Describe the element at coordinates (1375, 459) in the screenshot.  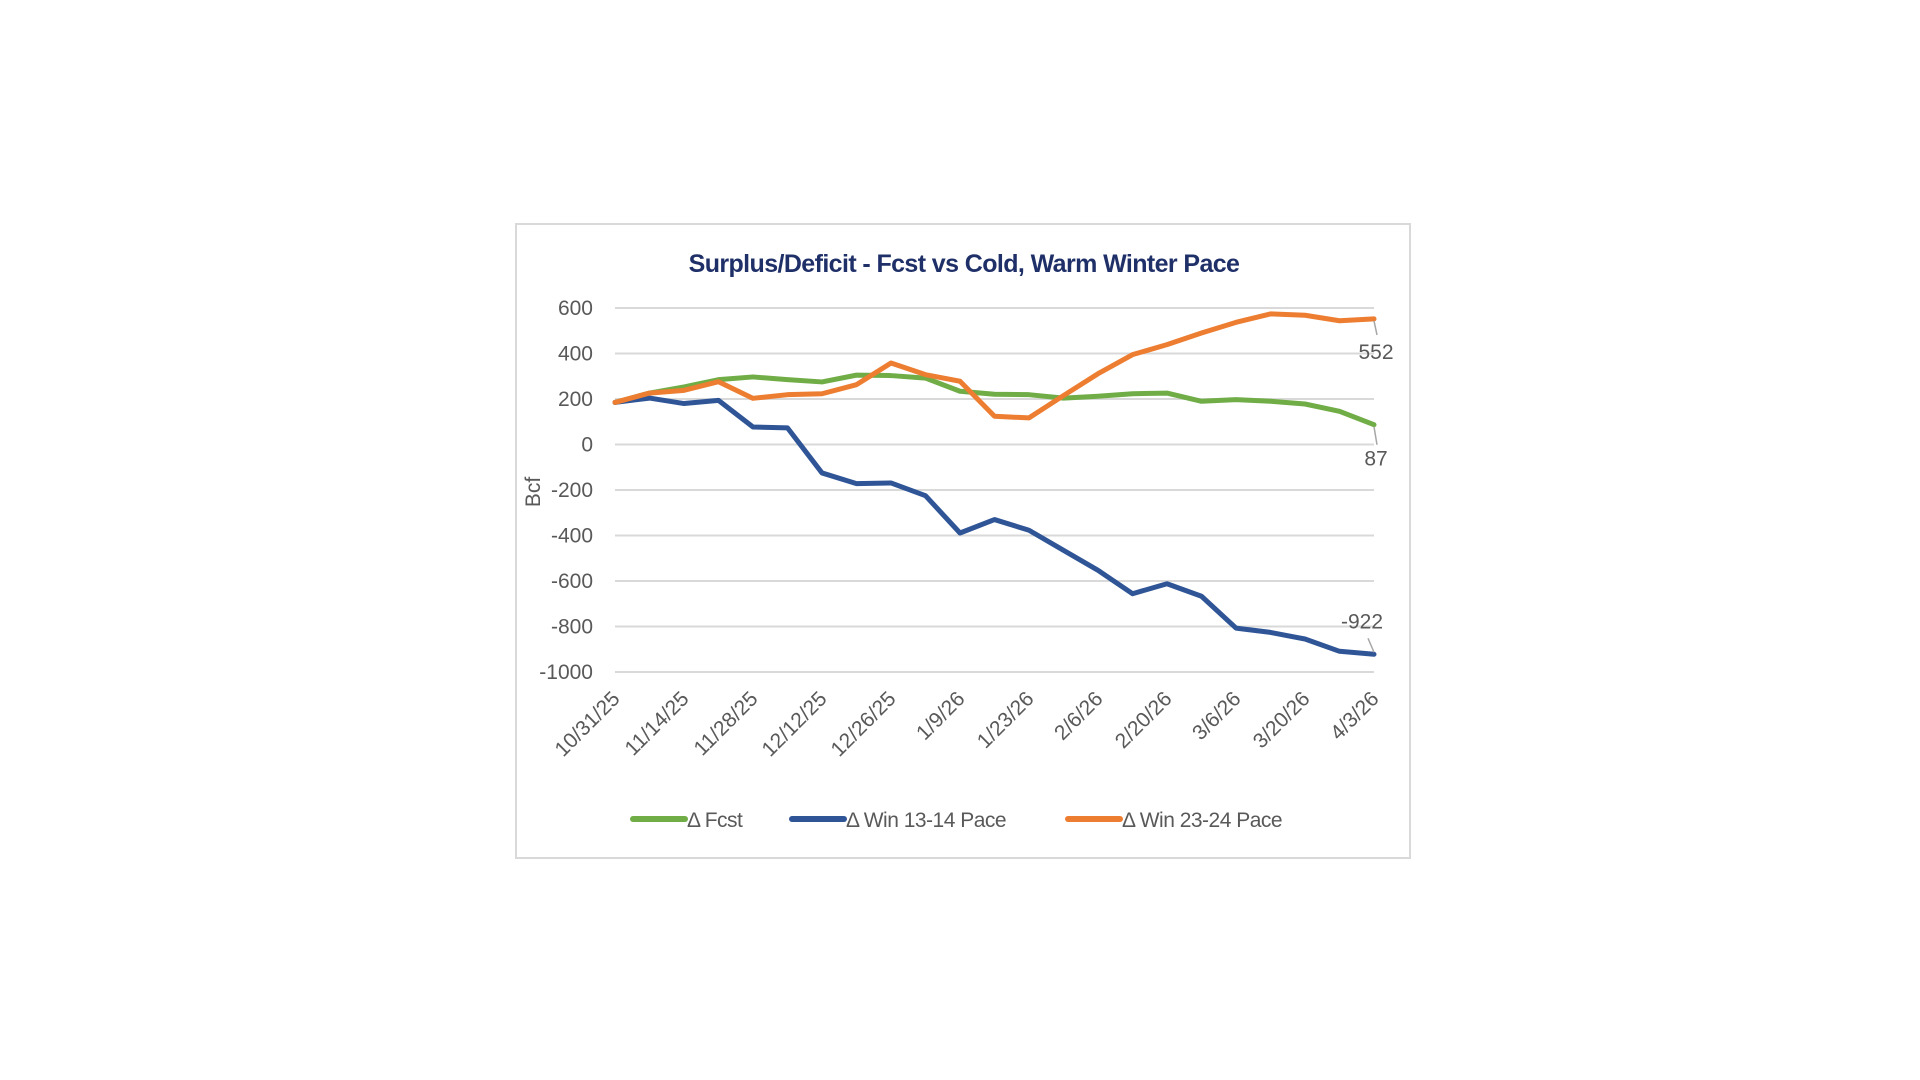
I see `data-label-end: 87` at that location.